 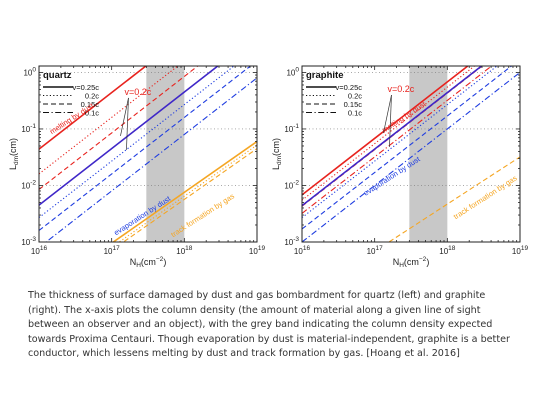 I want to click on panel-label: quartz, so click(x=57, y=75).